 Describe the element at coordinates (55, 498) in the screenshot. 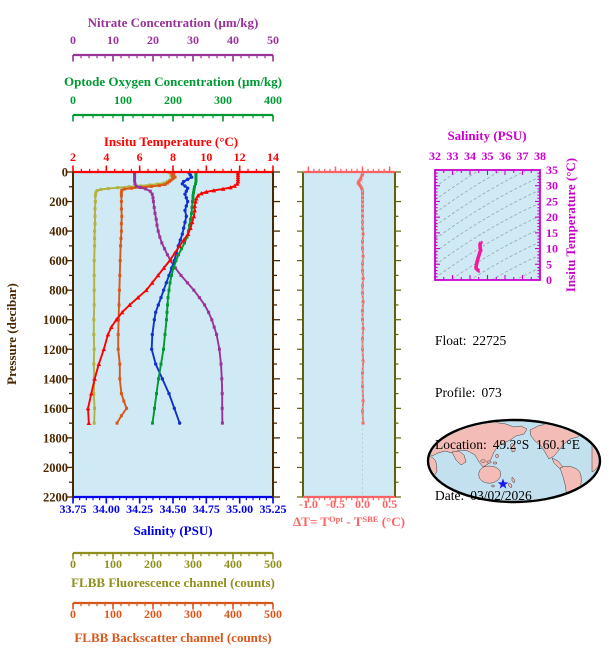

I see `tick-label: 2200` at that location.